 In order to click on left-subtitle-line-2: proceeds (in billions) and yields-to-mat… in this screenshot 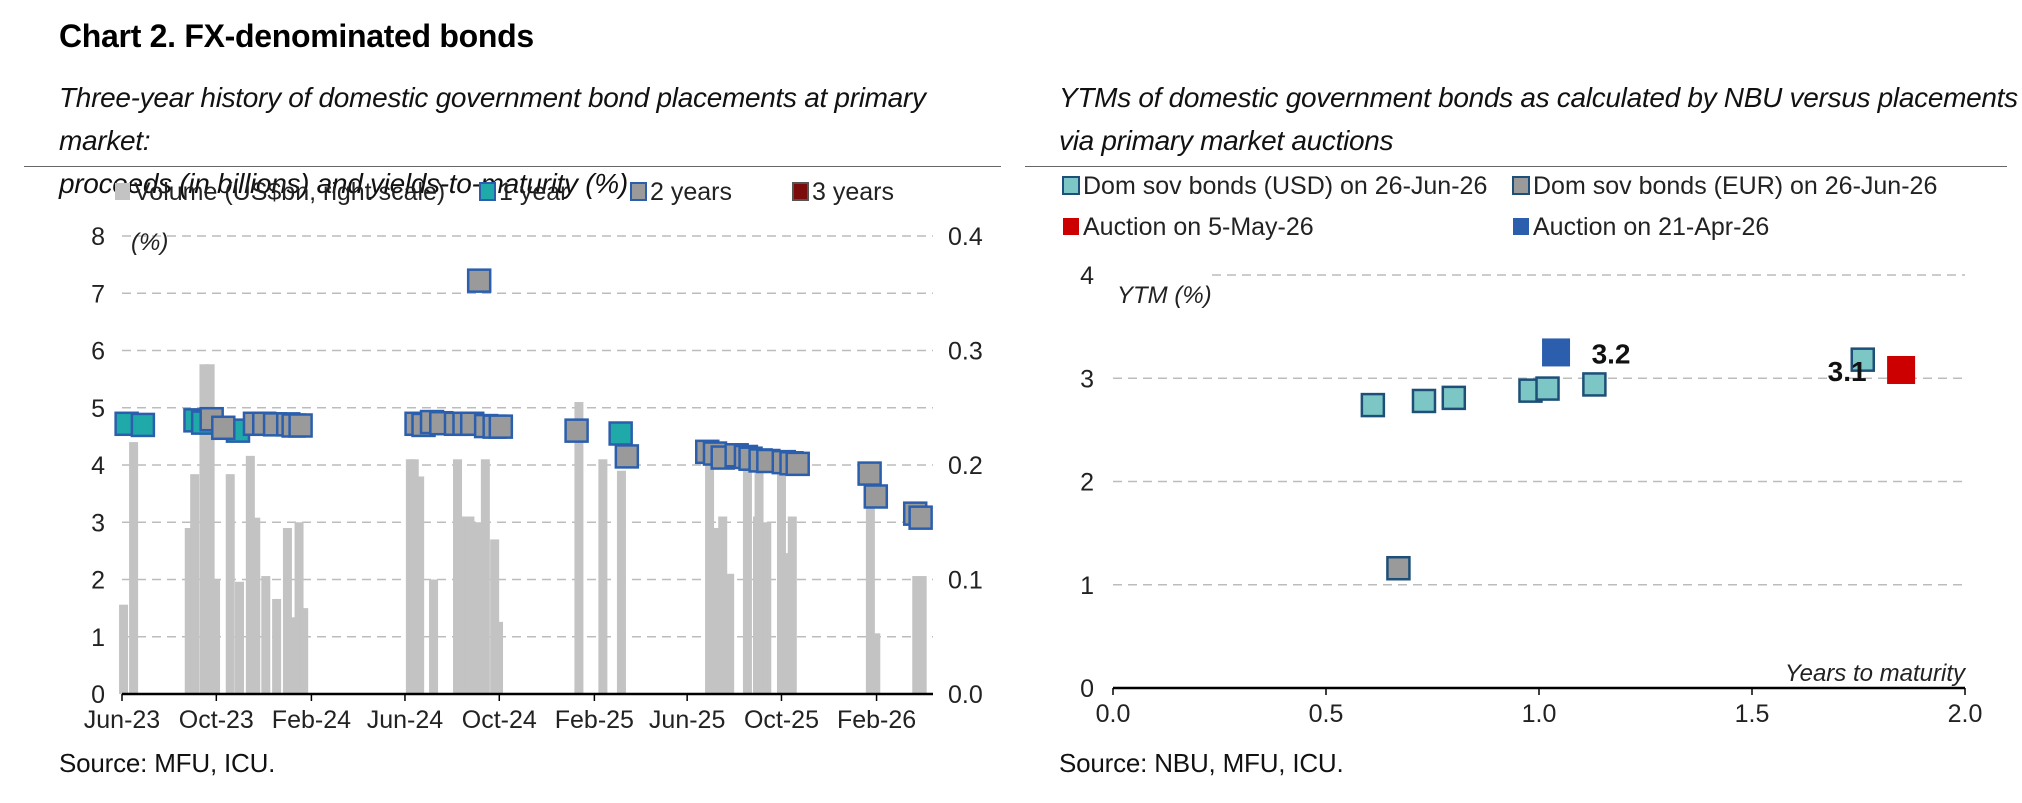, I will do `click(343, 183)`.